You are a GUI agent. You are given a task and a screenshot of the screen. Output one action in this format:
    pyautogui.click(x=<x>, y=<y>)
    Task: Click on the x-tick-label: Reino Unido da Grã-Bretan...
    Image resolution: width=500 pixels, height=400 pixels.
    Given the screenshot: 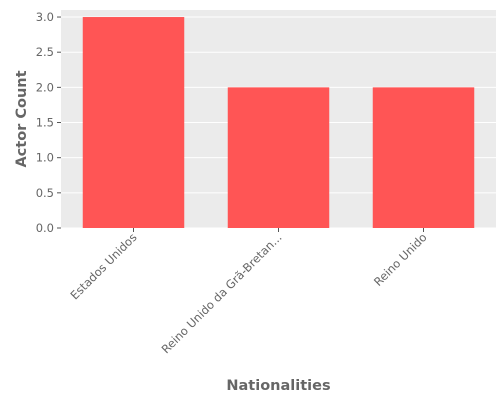 What is the action you would take?
    pyautogui.click(x=222, y=293)
    